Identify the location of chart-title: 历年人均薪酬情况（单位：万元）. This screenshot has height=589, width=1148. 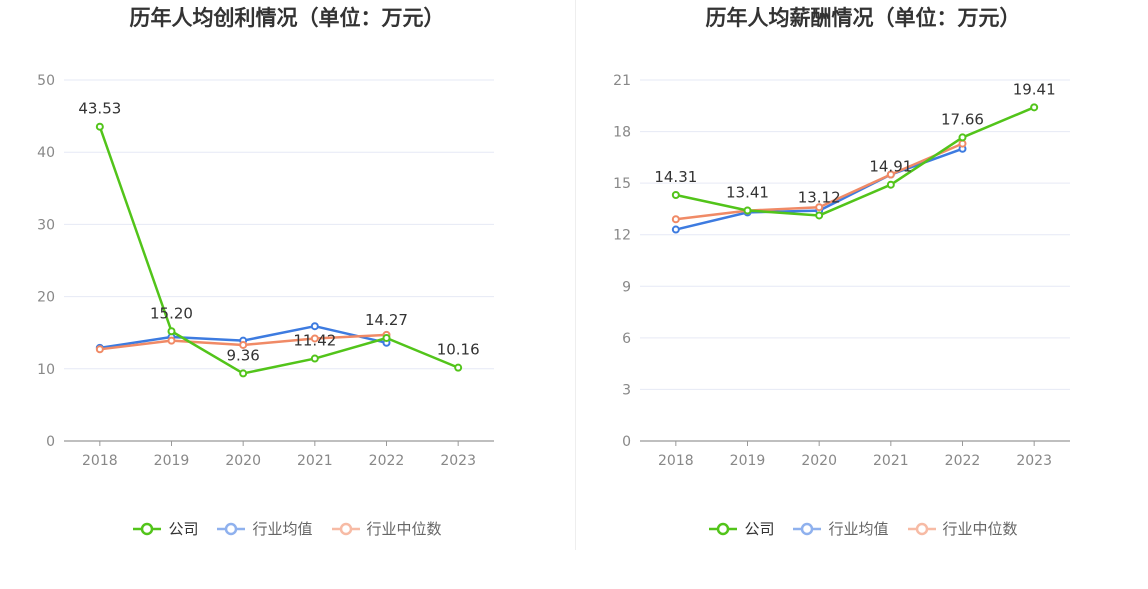
(863, 18).